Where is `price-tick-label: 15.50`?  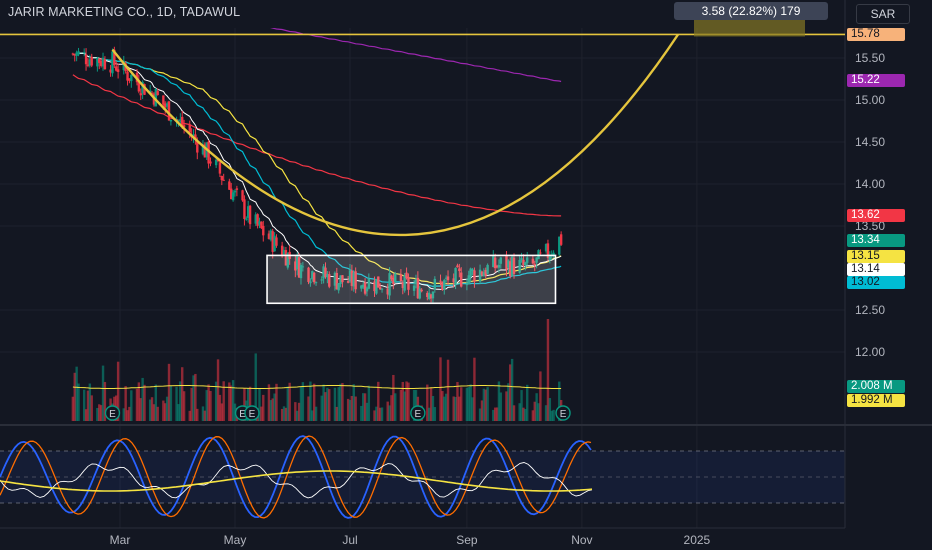
price-tick-label: 15.50 is located at coordinates (870, 58).